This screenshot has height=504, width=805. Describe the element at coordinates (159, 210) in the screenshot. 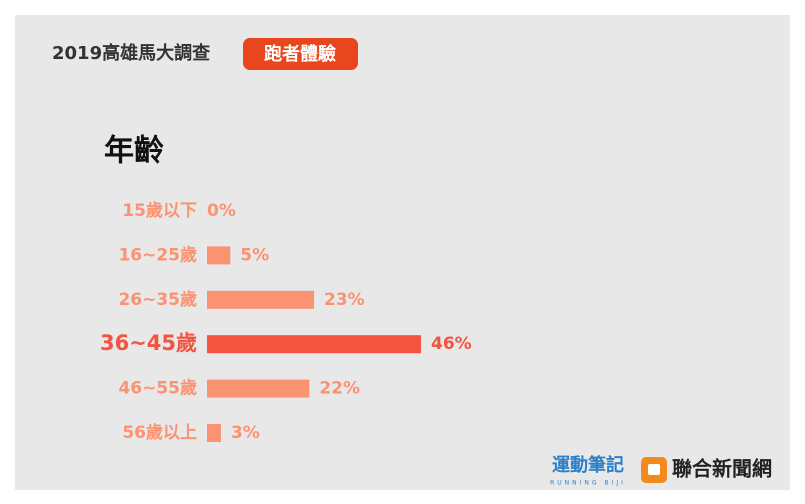

I see `category-label: 15歲以下` at that location.